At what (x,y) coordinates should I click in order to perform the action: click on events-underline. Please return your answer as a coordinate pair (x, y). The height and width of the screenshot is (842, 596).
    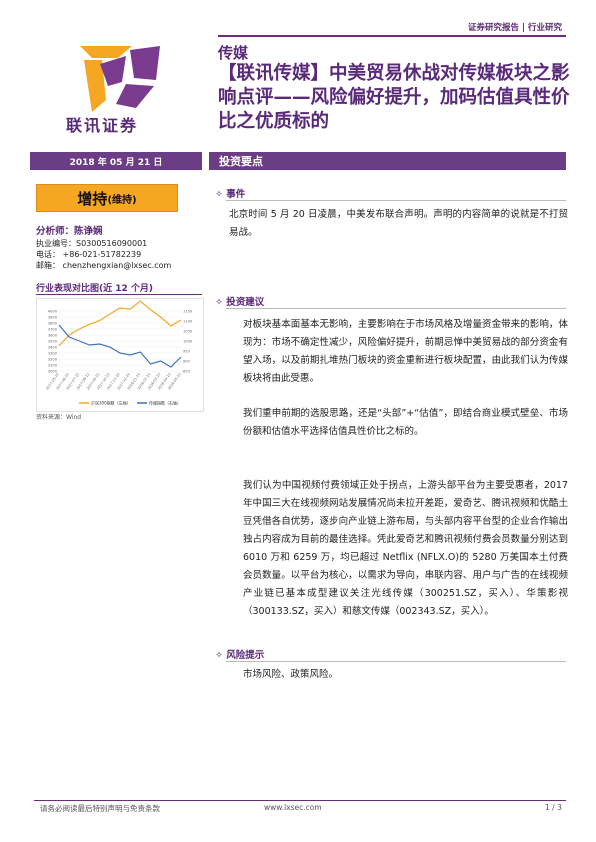
    Looking at the image, I should click on (396, 200).